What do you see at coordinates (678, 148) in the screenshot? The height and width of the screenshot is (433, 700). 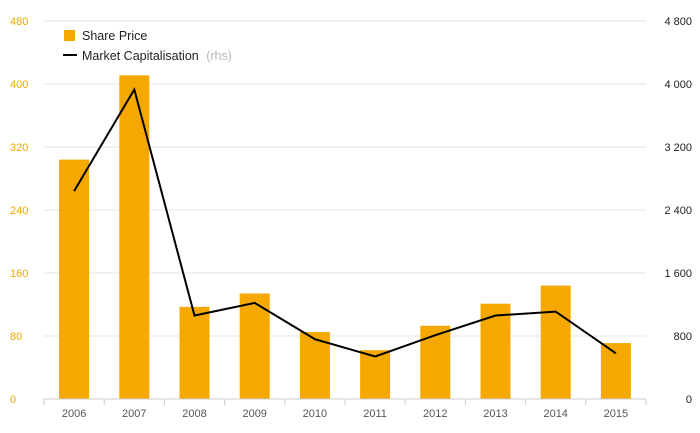 I see `y-right-tick-label: 3 200` at bounding box center [678, 148].